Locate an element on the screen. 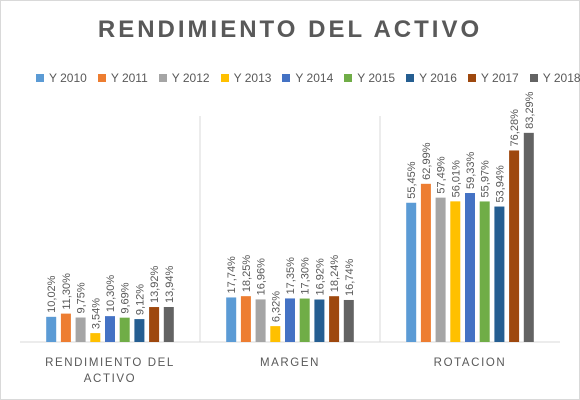 This screenshot has height=400, width=580. data-label: 57,49% is located at coordinates (442, 175).